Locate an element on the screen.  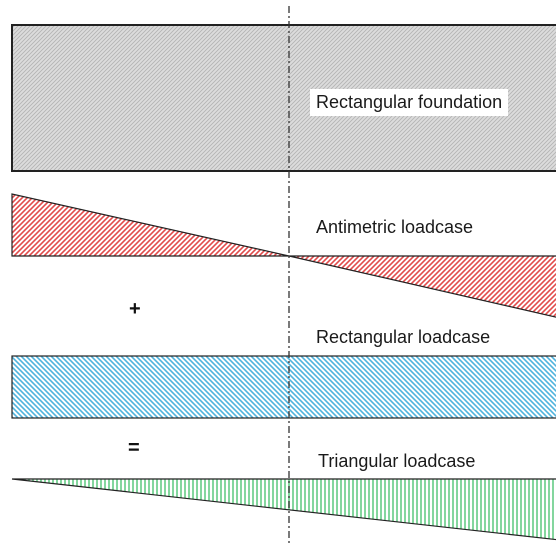
foundation-label: Rectangular foundation is located at coordinates (409, 102).